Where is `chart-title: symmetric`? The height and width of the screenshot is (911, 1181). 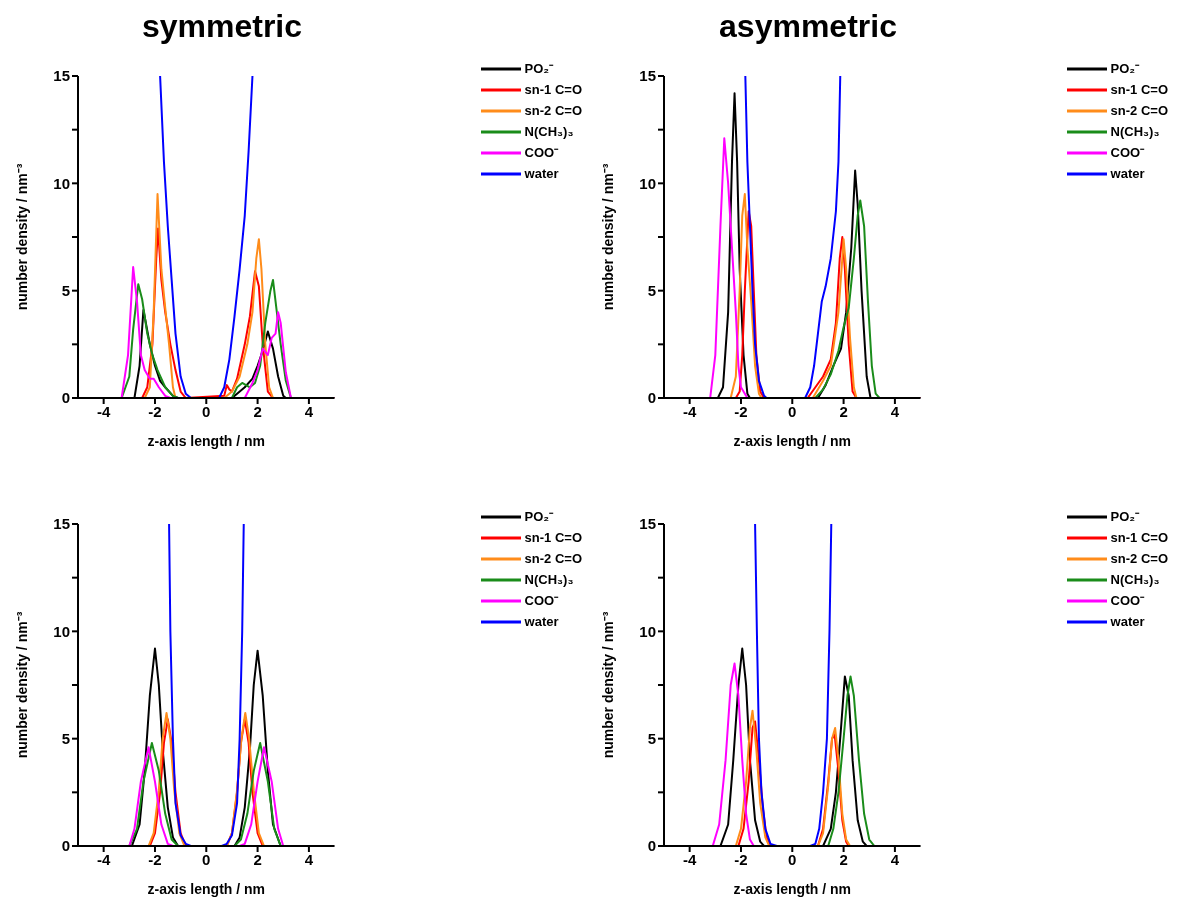 chart-title: symmetric is located at coordinates (222, 26).